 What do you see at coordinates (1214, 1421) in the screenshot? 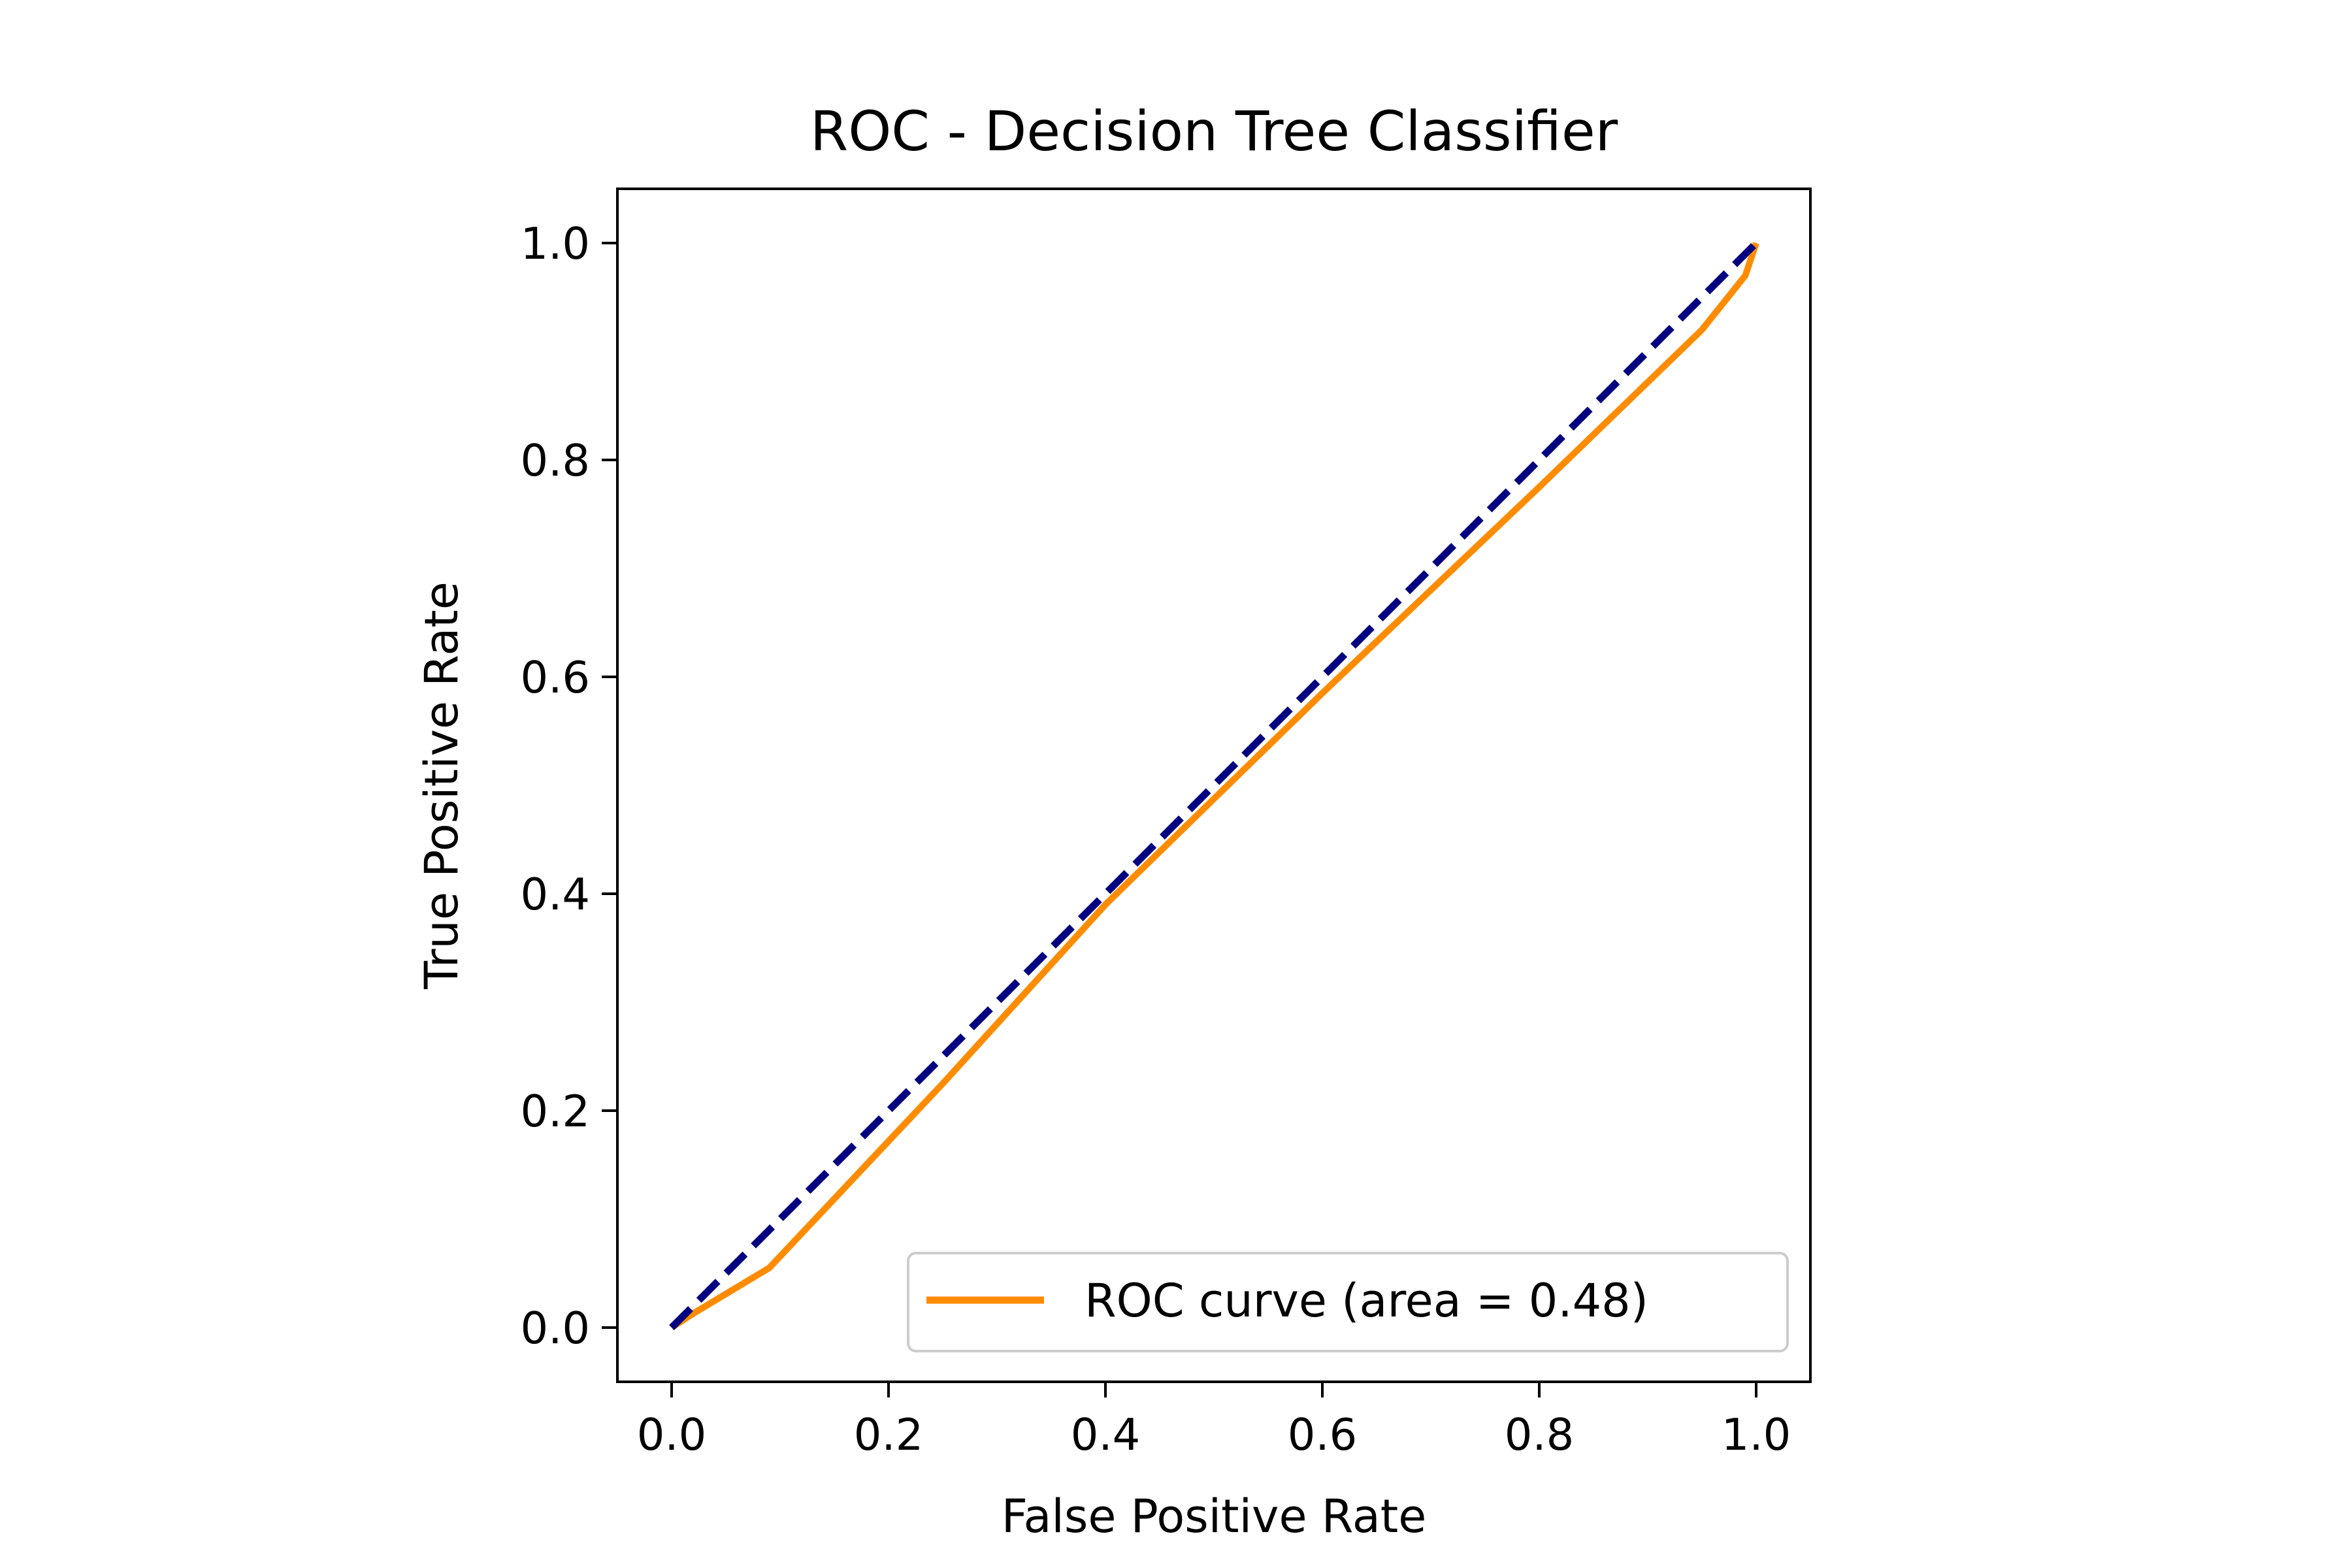
I see `x-axis: 0.0 0.2 0.4 0.6 0.8 1.0` at bounding box center [1214, 1421].